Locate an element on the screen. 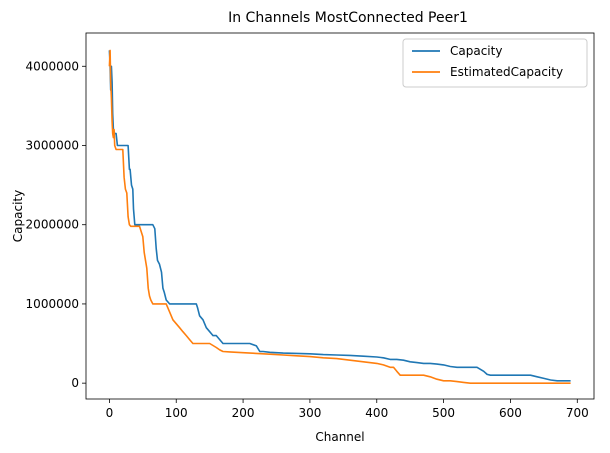  legend-label-capacity: Capacity is located at coordinates (476, 51).